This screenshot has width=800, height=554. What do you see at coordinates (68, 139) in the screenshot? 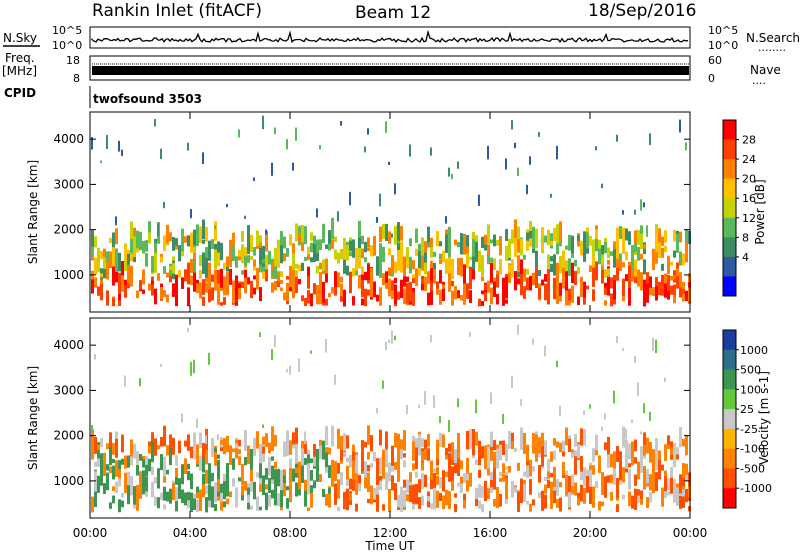
I see `power-ytick-label-3: 4000` at bounding box center [68, 139].